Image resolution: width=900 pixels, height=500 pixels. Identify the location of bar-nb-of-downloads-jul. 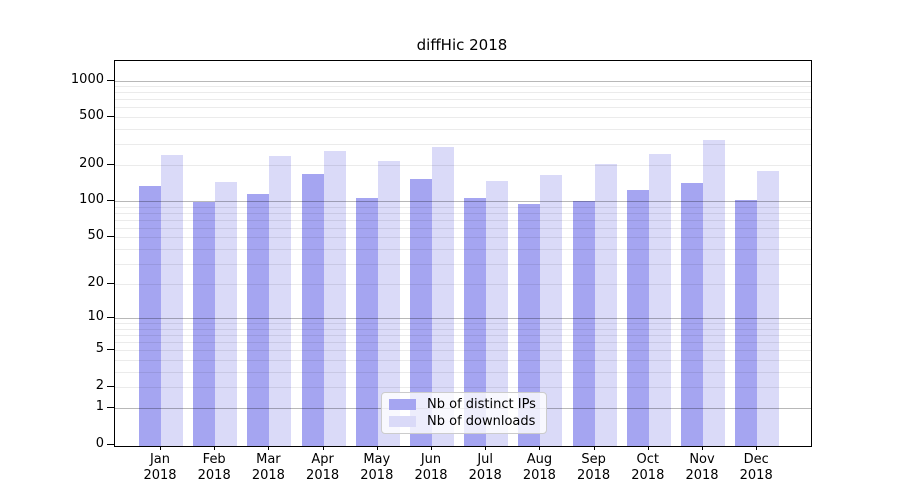
(497, 313).